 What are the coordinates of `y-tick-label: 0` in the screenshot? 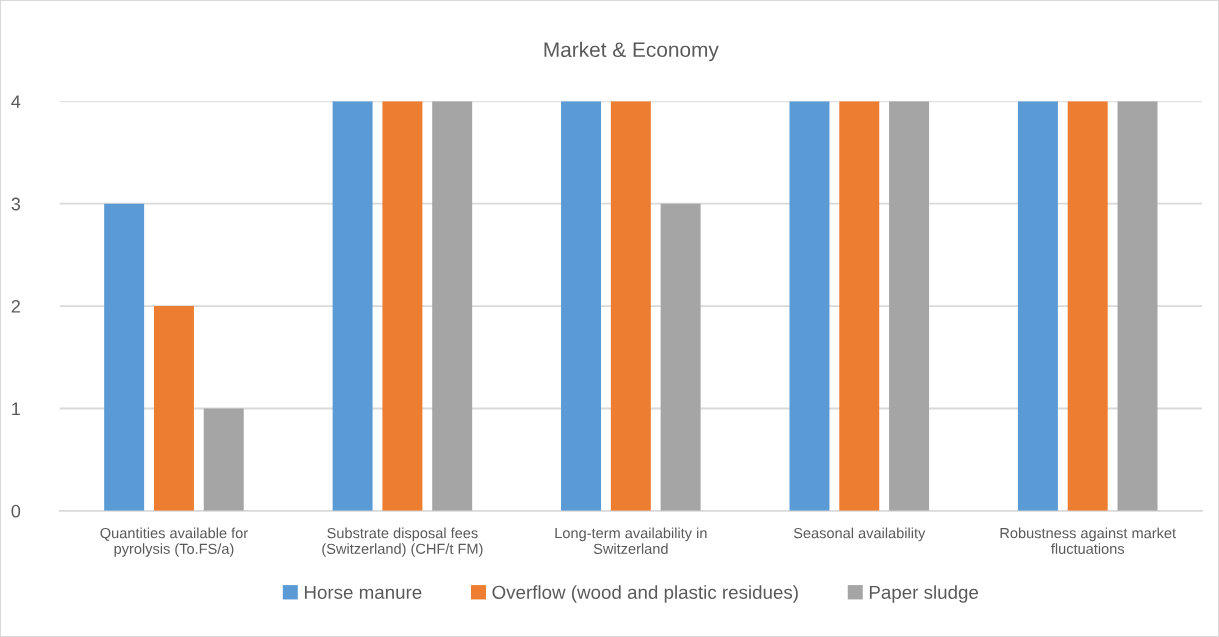 It's located at (16, 511).